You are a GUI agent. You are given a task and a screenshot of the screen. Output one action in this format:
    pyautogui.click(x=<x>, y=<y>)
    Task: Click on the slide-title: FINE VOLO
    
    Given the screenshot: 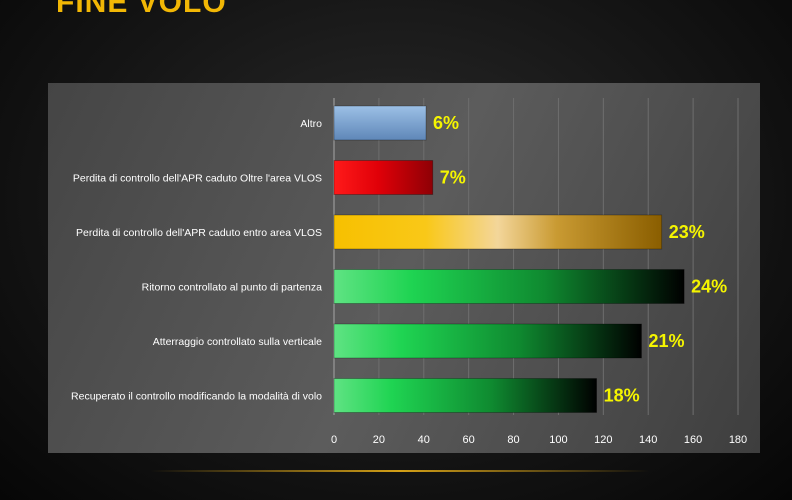 What is the action you would take?
    pyautogui.click(x=141, y=9)
    